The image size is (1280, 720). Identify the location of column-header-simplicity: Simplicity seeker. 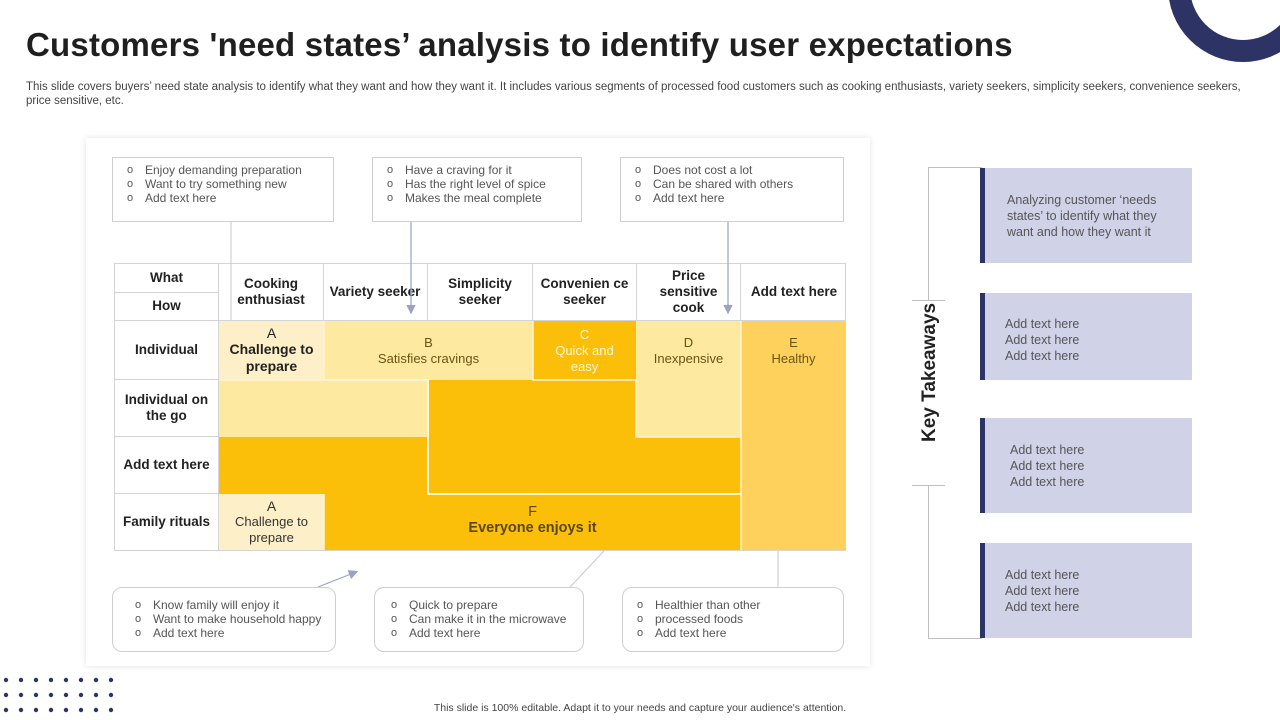
(480, 291).